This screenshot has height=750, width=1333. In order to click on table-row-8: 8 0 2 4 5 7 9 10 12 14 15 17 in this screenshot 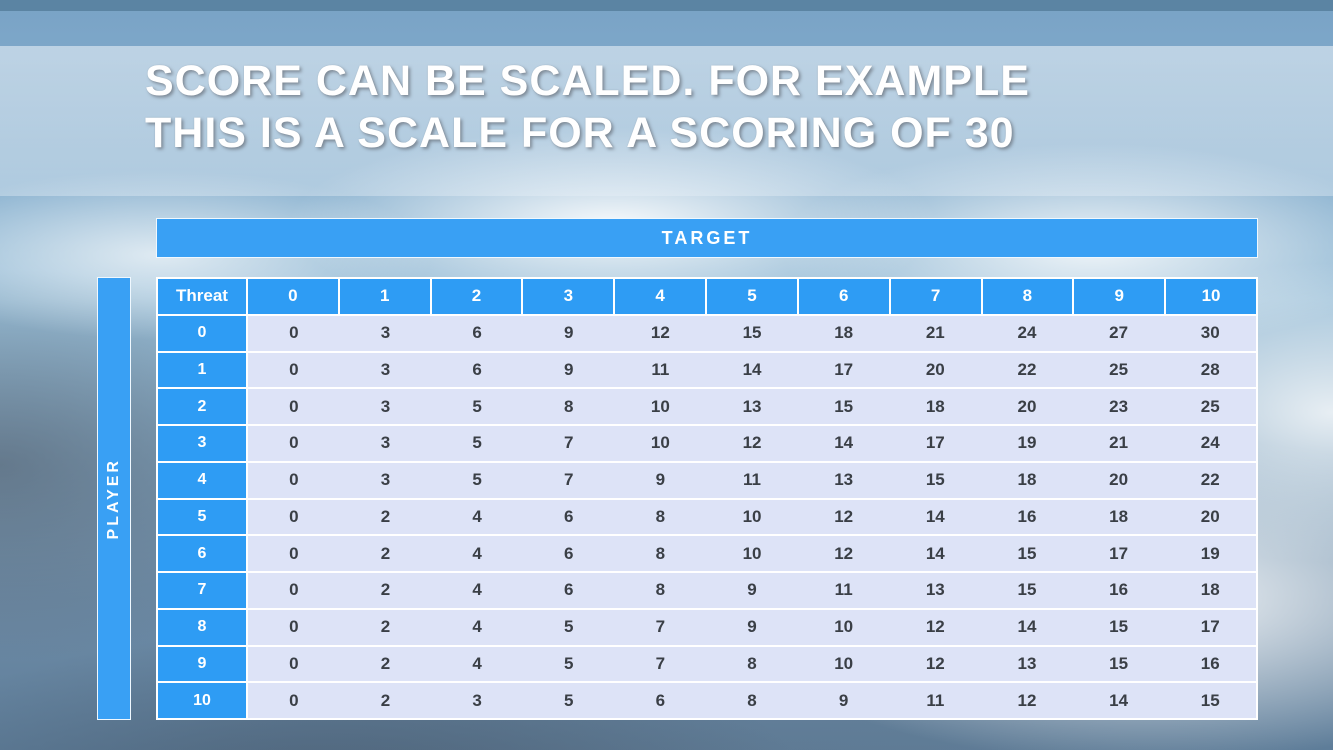, I will do `click(707, 627)`.